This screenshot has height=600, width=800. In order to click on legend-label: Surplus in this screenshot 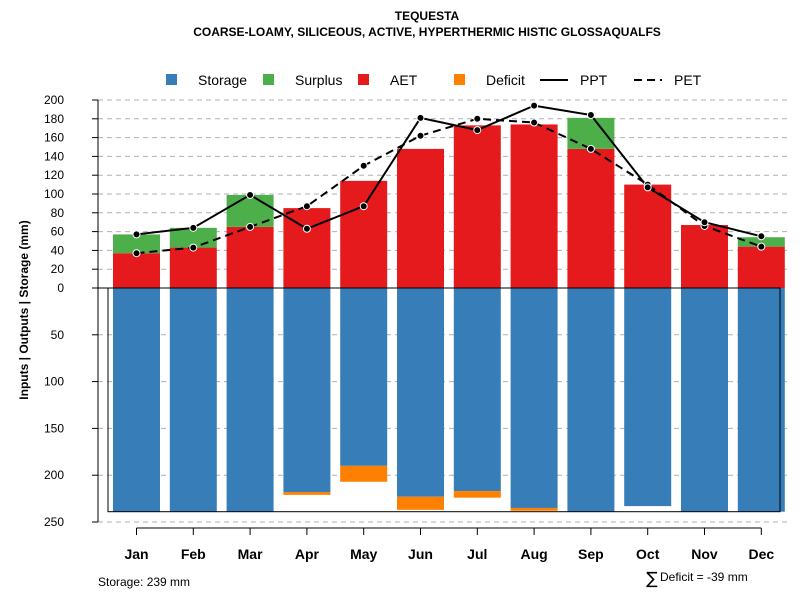, I will do `click(318, 80)`.